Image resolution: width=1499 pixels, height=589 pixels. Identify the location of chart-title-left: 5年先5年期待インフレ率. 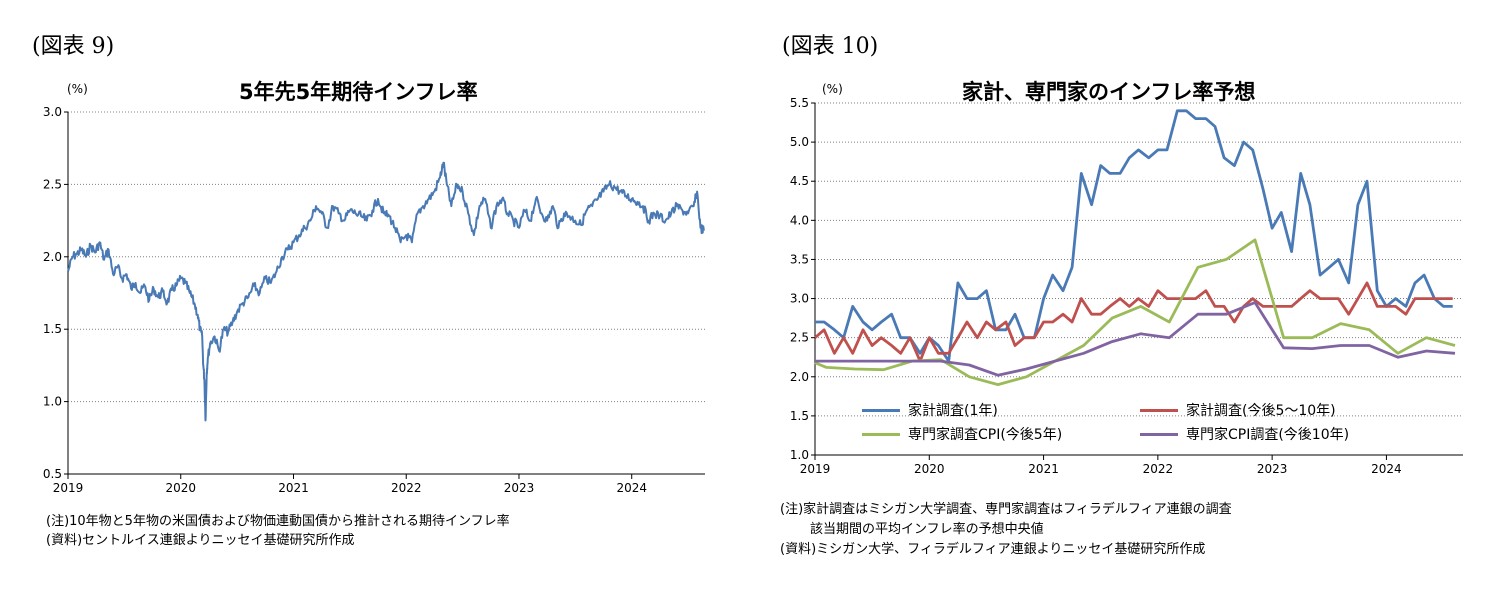
(358, 92).